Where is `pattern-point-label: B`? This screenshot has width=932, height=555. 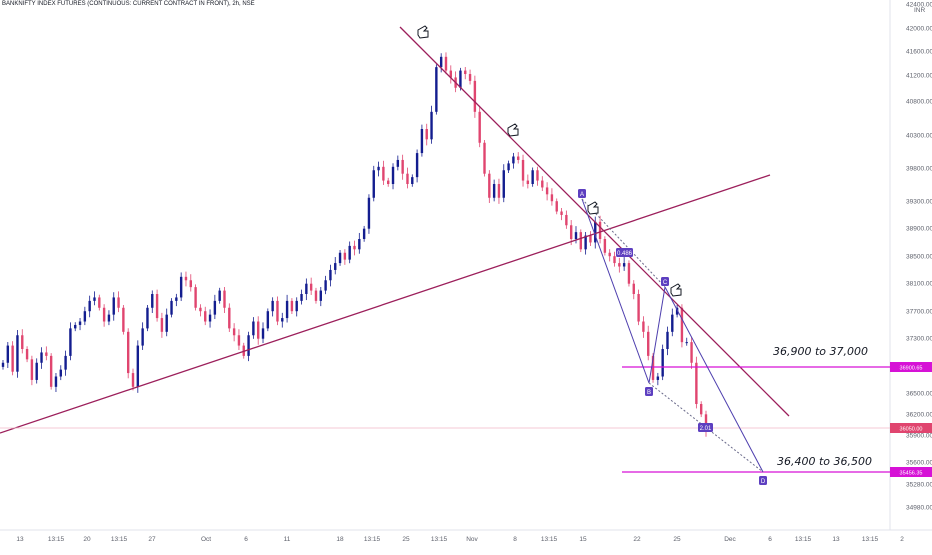 pattern-point-label: B is located at coordinates (649, 393).